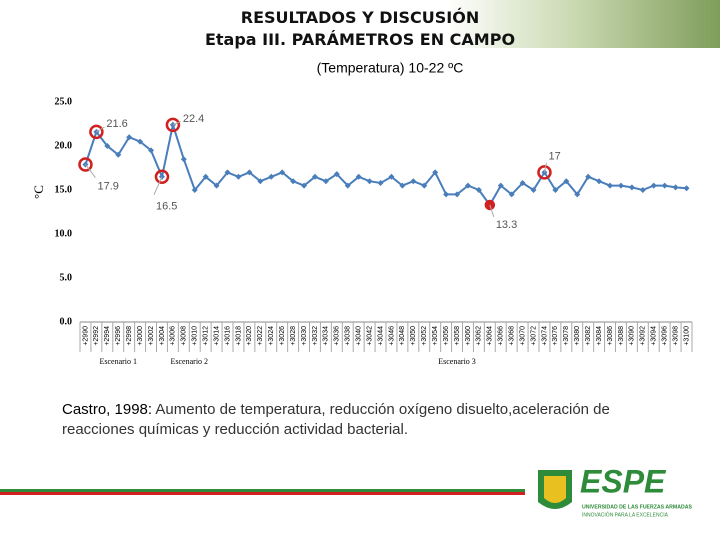  I want to click on x-tick-label: +3078, so click(566, 336).